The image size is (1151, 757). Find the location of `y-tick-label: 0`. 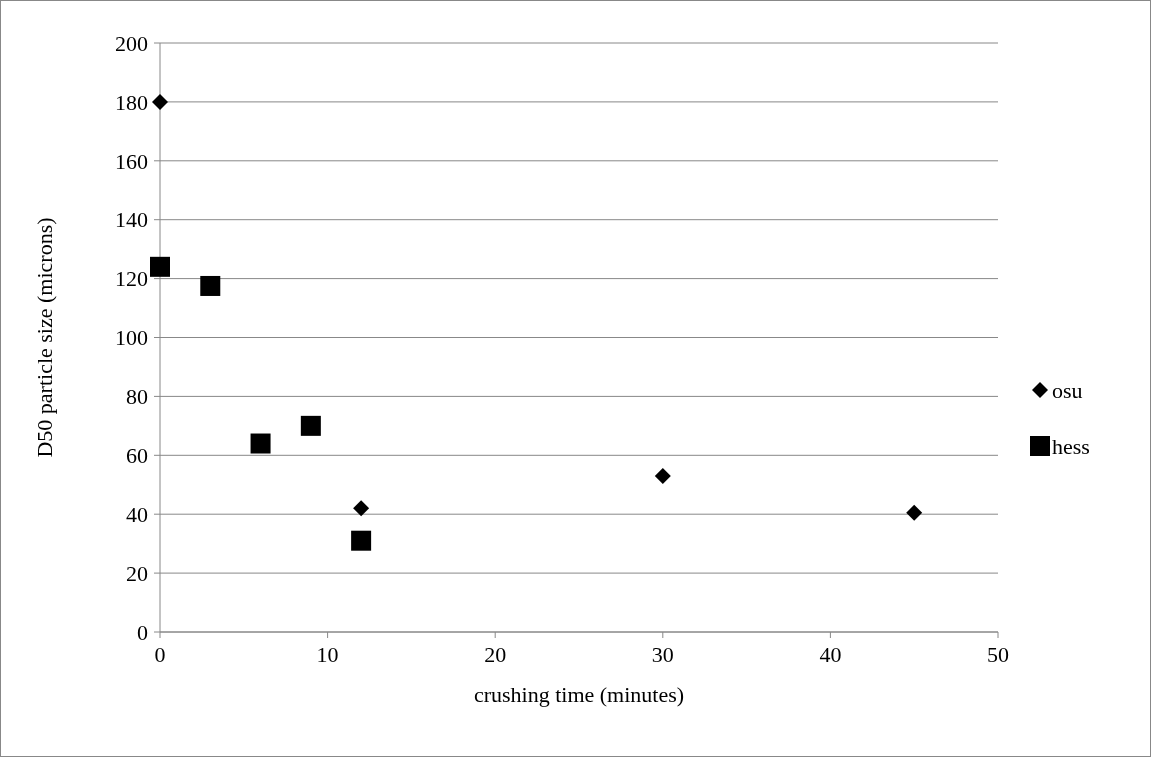

y-tick-label: 0 is located at coordinates (142, 632).